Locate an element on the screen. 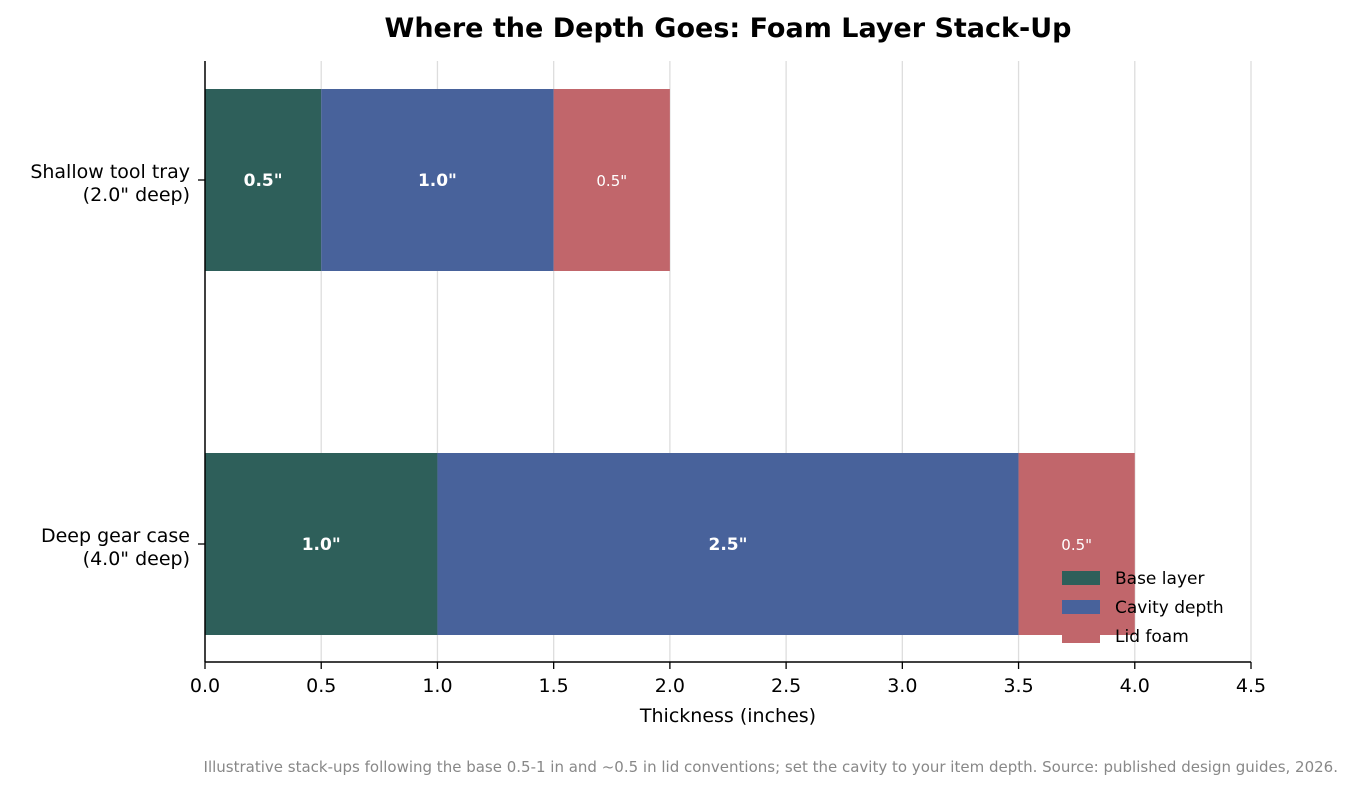  legend-label: Cavity depth is located at coordinates (1169, 608).